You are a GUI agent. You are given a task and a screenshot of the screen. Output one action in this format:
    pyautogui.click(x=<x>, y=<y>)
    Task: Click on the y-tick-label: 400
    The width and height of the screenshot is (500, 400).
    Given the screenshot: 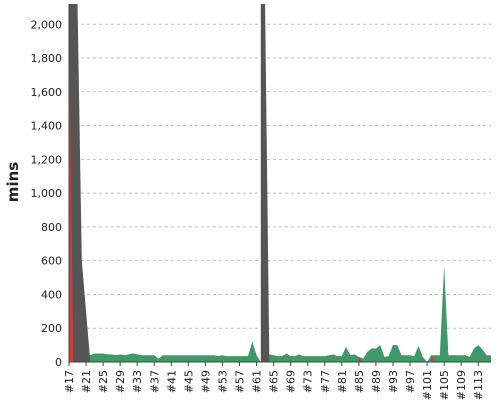 What is the action you would take?
    pyautogui.click(x=51, y=294)
    